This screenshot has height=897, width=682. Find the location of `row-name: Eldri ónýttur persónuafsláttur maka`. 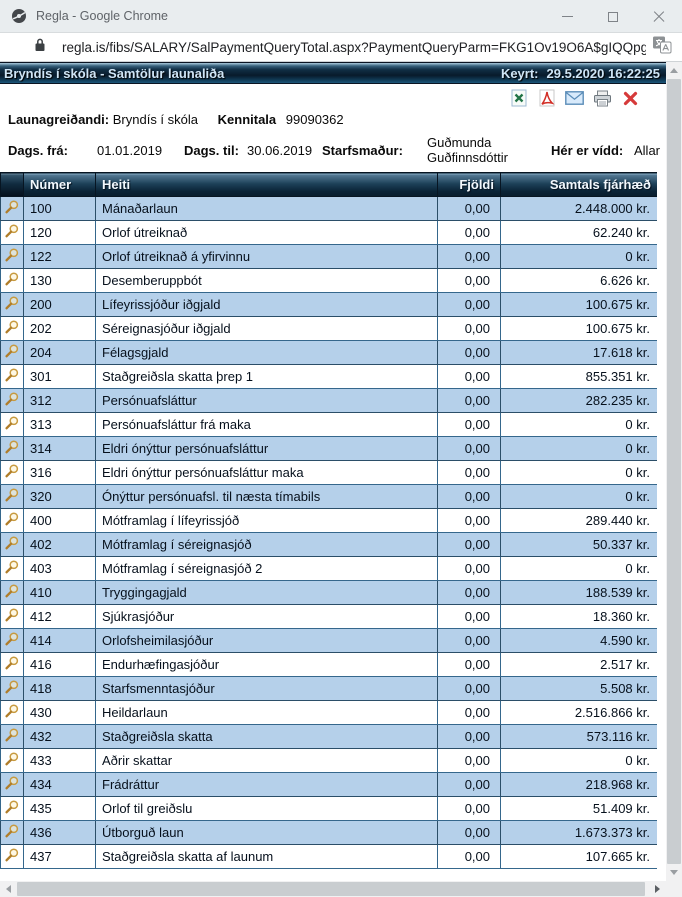

row-name: Eldri ónýttur persónuafsláttur maka is located at coordinates (266, 472).